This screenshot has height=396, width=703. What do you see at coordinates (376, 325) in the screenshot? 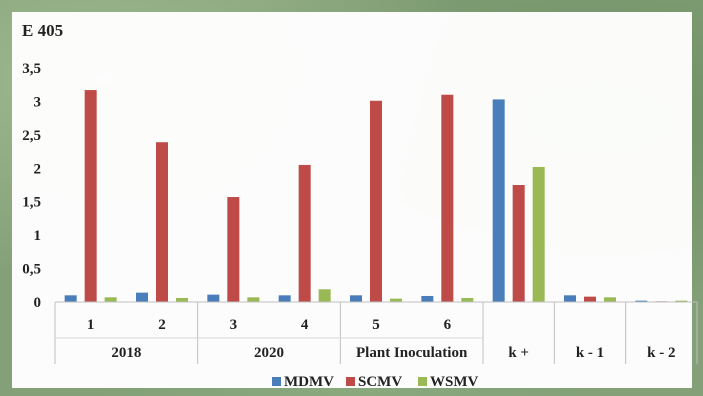
I see `x-tick-label: 5` at bounding box center [376, 325].